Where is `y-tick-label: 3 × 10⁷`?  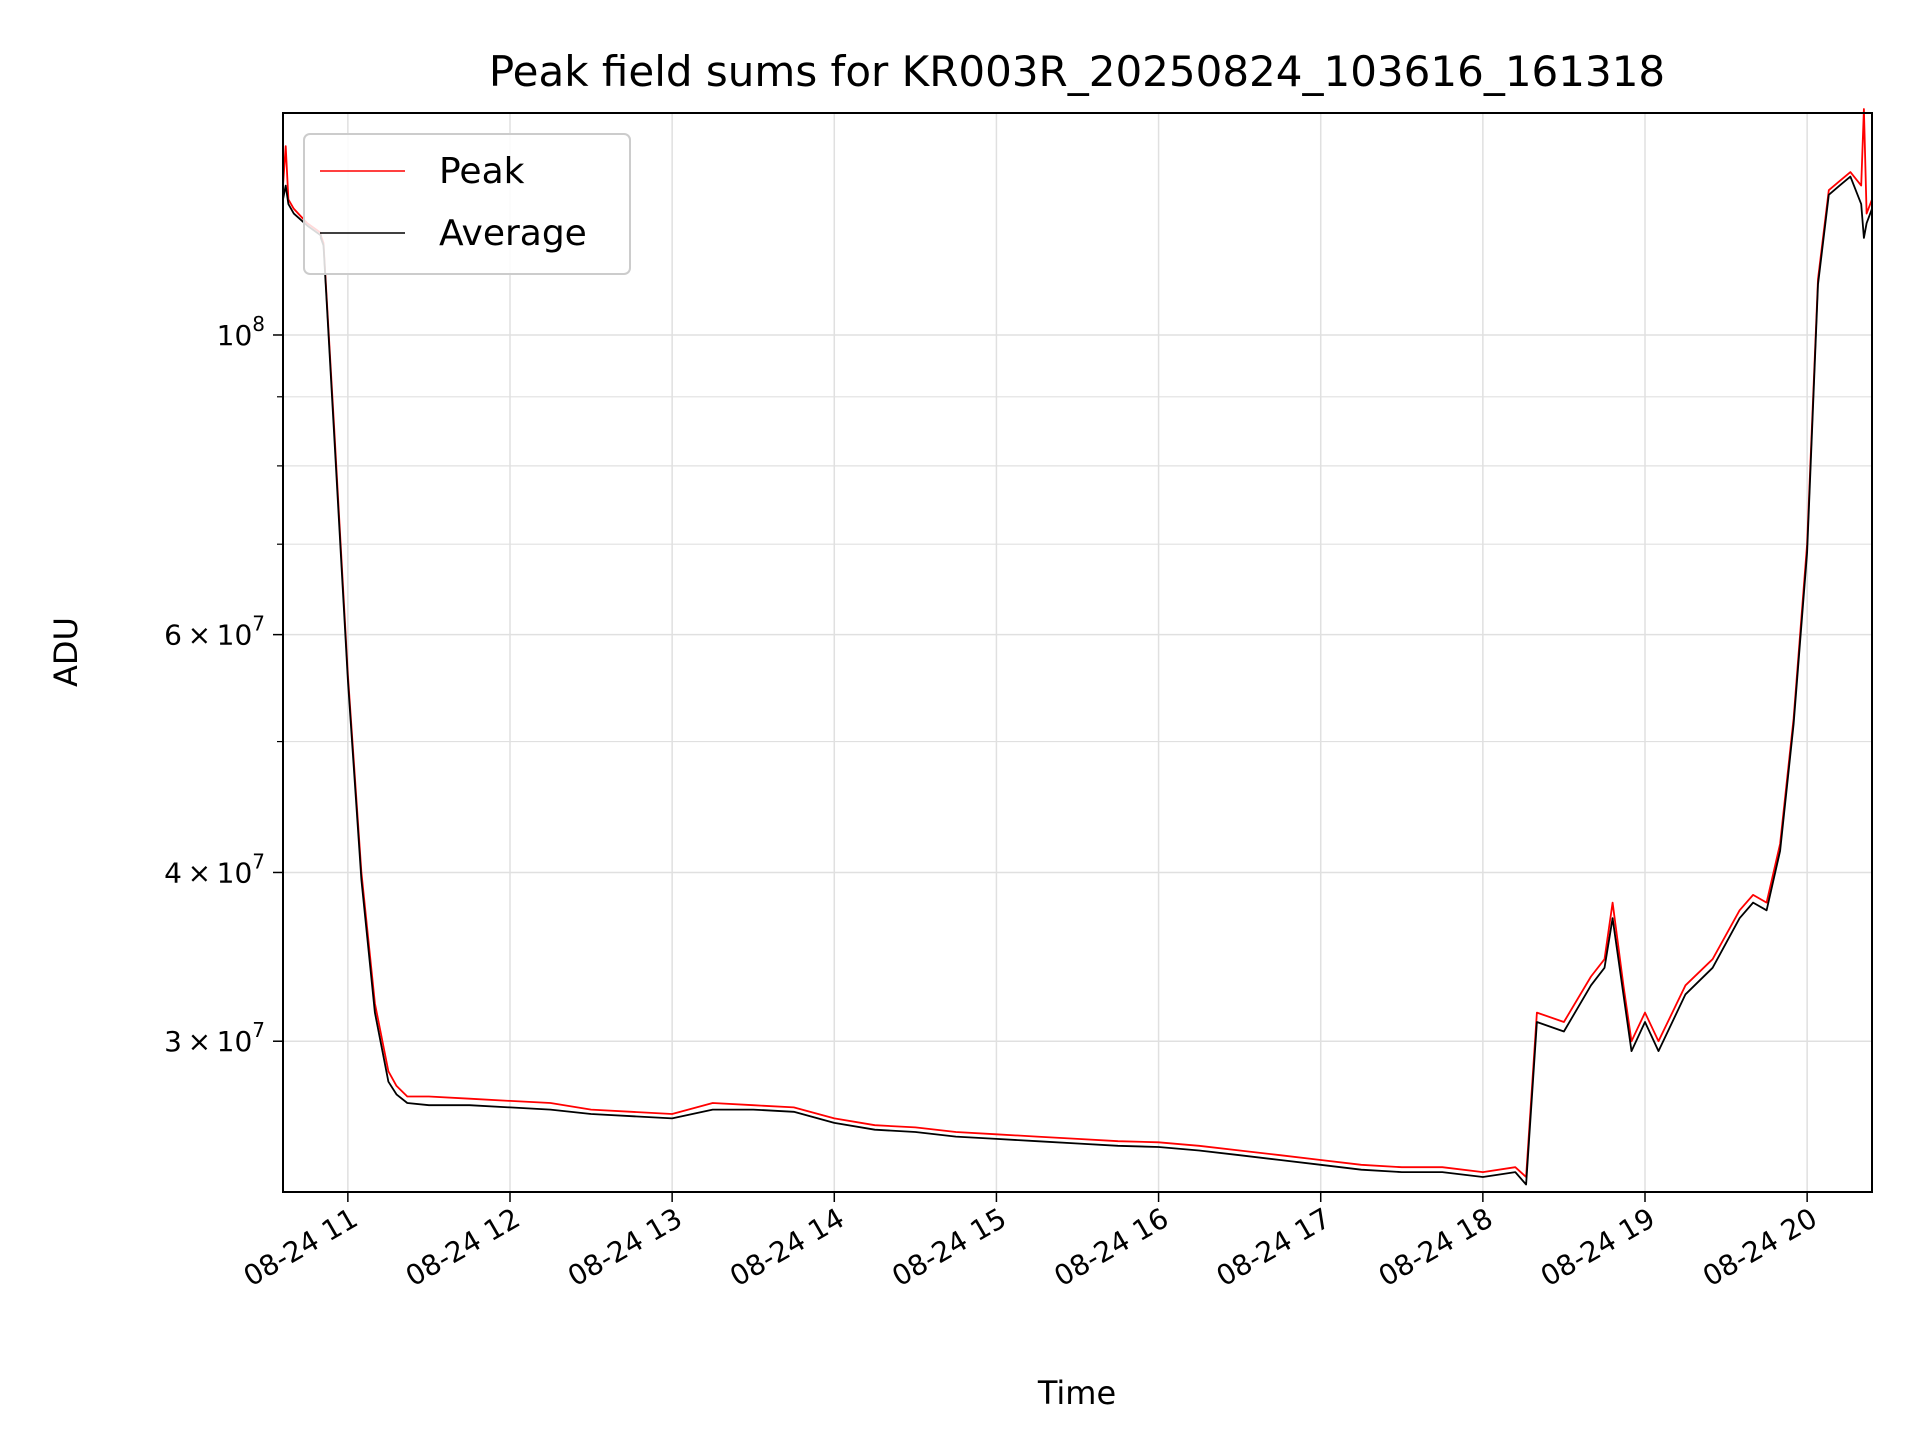
y-tick-label: 3 × 10⁷ is located at coordinates (214, 1038).